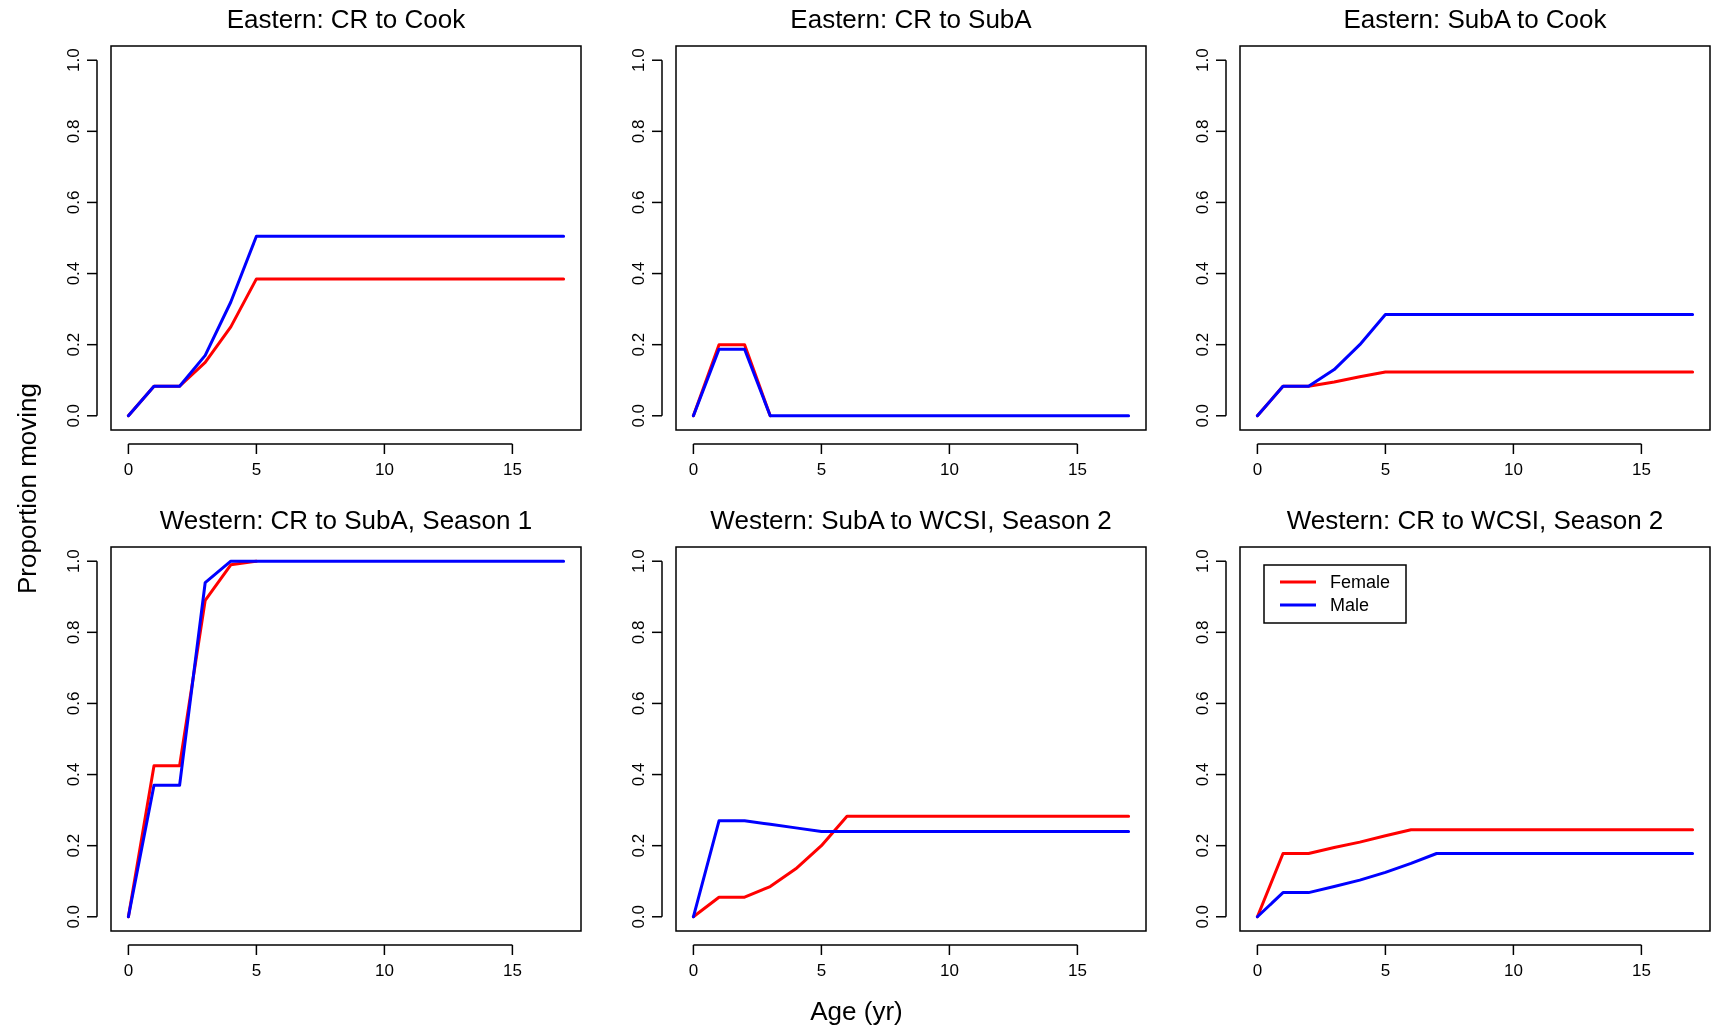  Describe the element at coordinates (911, 19) in the screenshot. I see `chart-title: Eastern: CR to SubA` at that location.